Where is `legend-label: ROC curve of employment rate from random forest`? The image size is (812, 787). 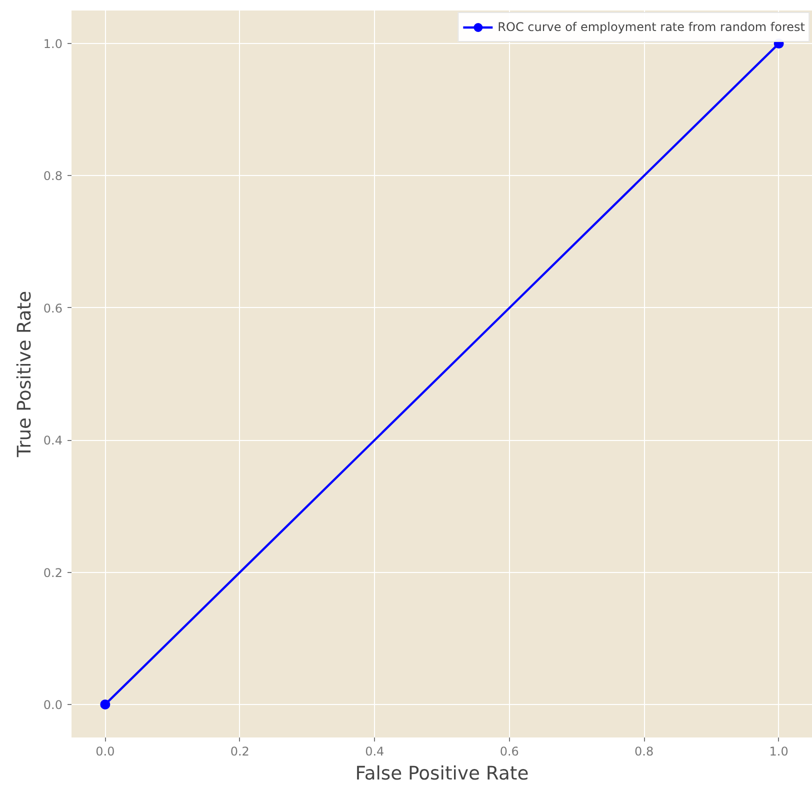 legend-label: ROC curve of employment rate from random forest is located at coordinates (651, 27).